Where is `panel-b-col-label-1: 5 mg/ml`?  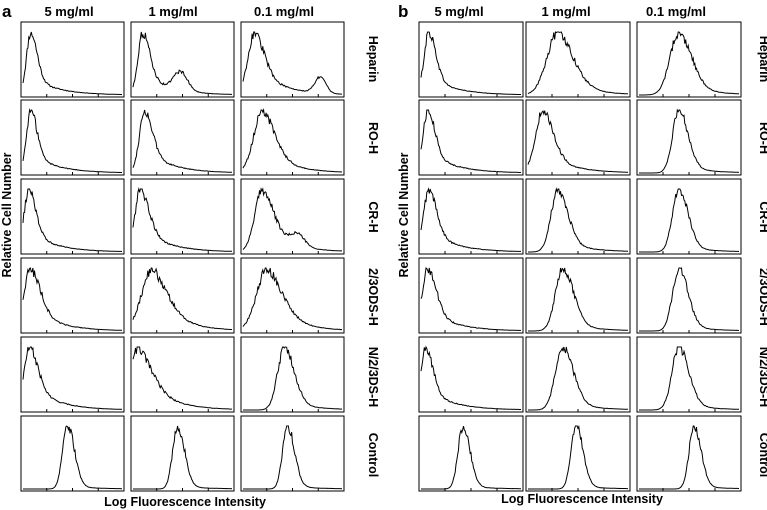
panel-b-col-label-1: 5 mg/ml is located at coordinates (458, 11).